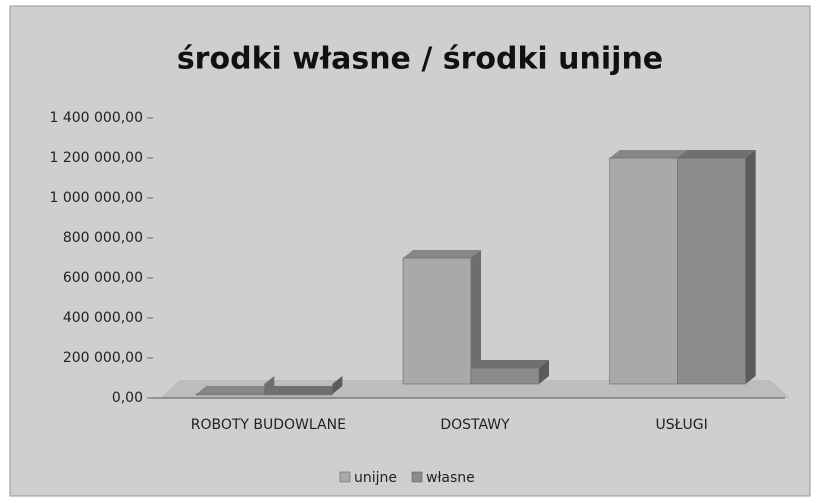  Describe the element at coordinates (96, 198) in the screenshot. I see `y-tick-label: 1 000 000,00` at that location.